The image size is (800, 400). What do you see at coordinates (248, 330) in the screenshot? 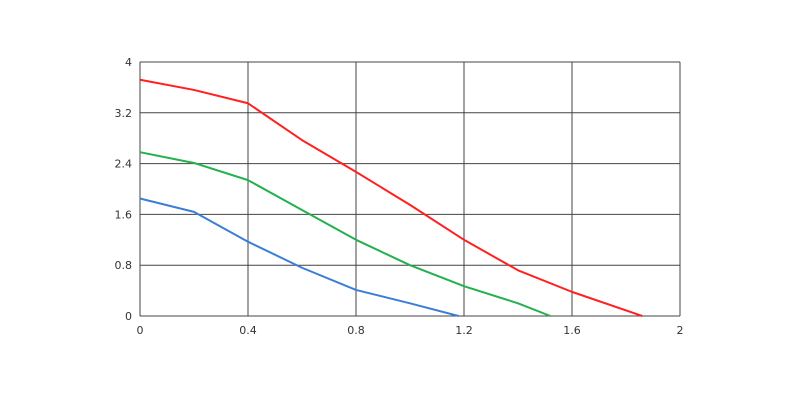
I see `x-tick-label: 0.4` at bounding box center [248, 330].